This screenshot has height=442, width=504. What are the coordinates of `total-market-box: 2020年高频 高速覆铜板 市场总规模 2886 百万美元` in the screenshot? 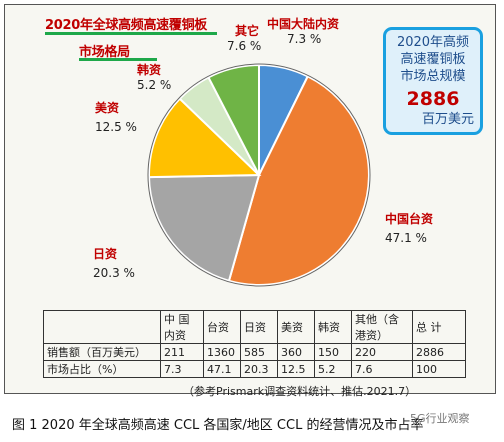 It's located at (433, 81).